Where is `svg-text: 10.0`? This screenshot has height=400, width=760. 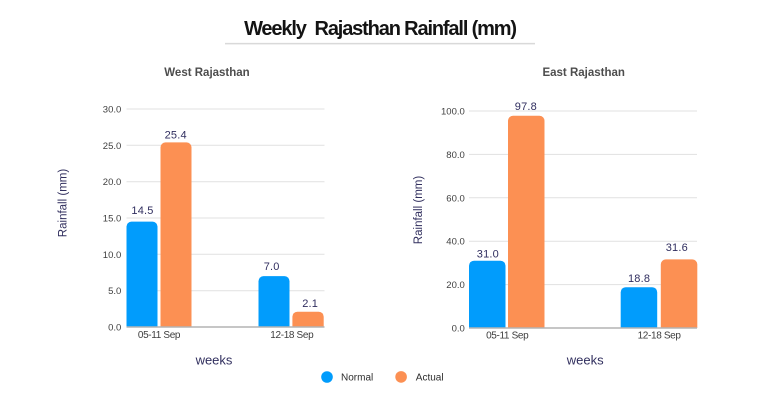
svg-text: 10.0 is located at coordinates (112, 255).